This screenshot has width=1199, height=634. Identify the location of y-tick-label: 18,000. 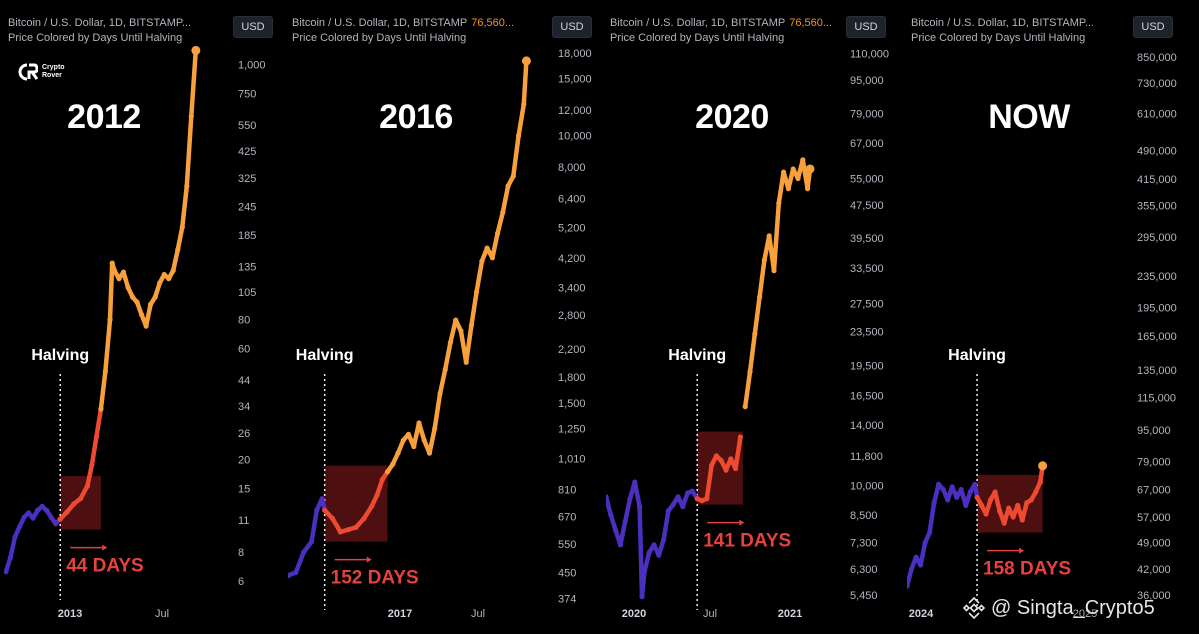
(575, 54).